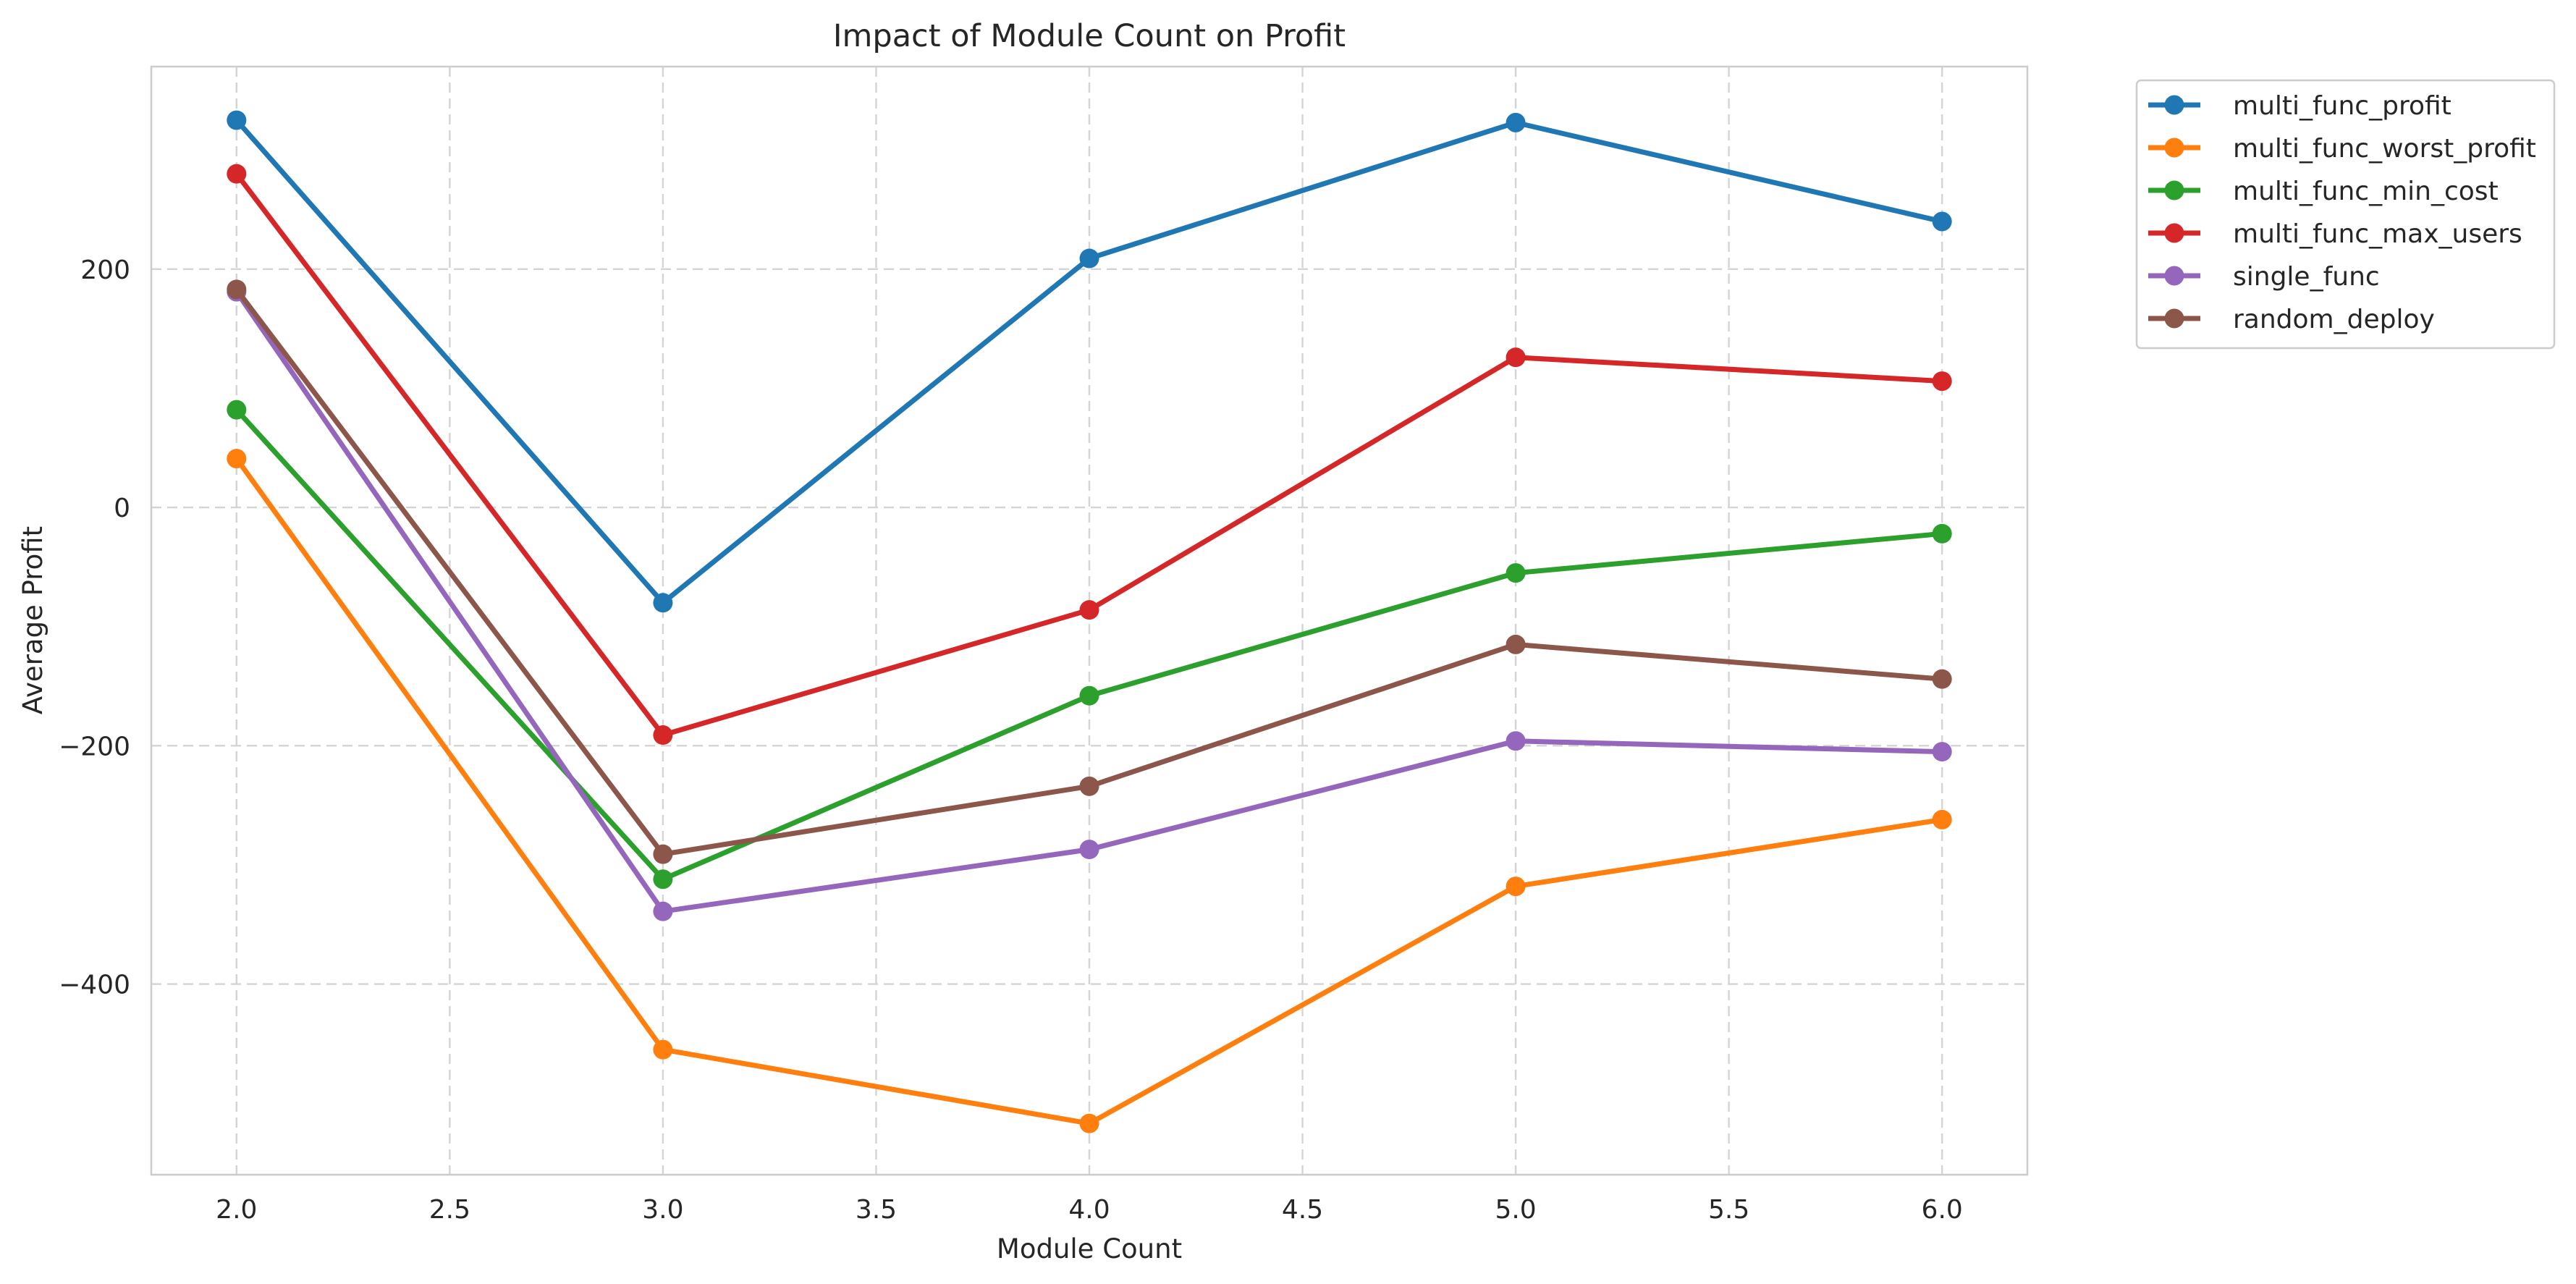  I want to click on legend-item: single_func, so click(2264, 277).